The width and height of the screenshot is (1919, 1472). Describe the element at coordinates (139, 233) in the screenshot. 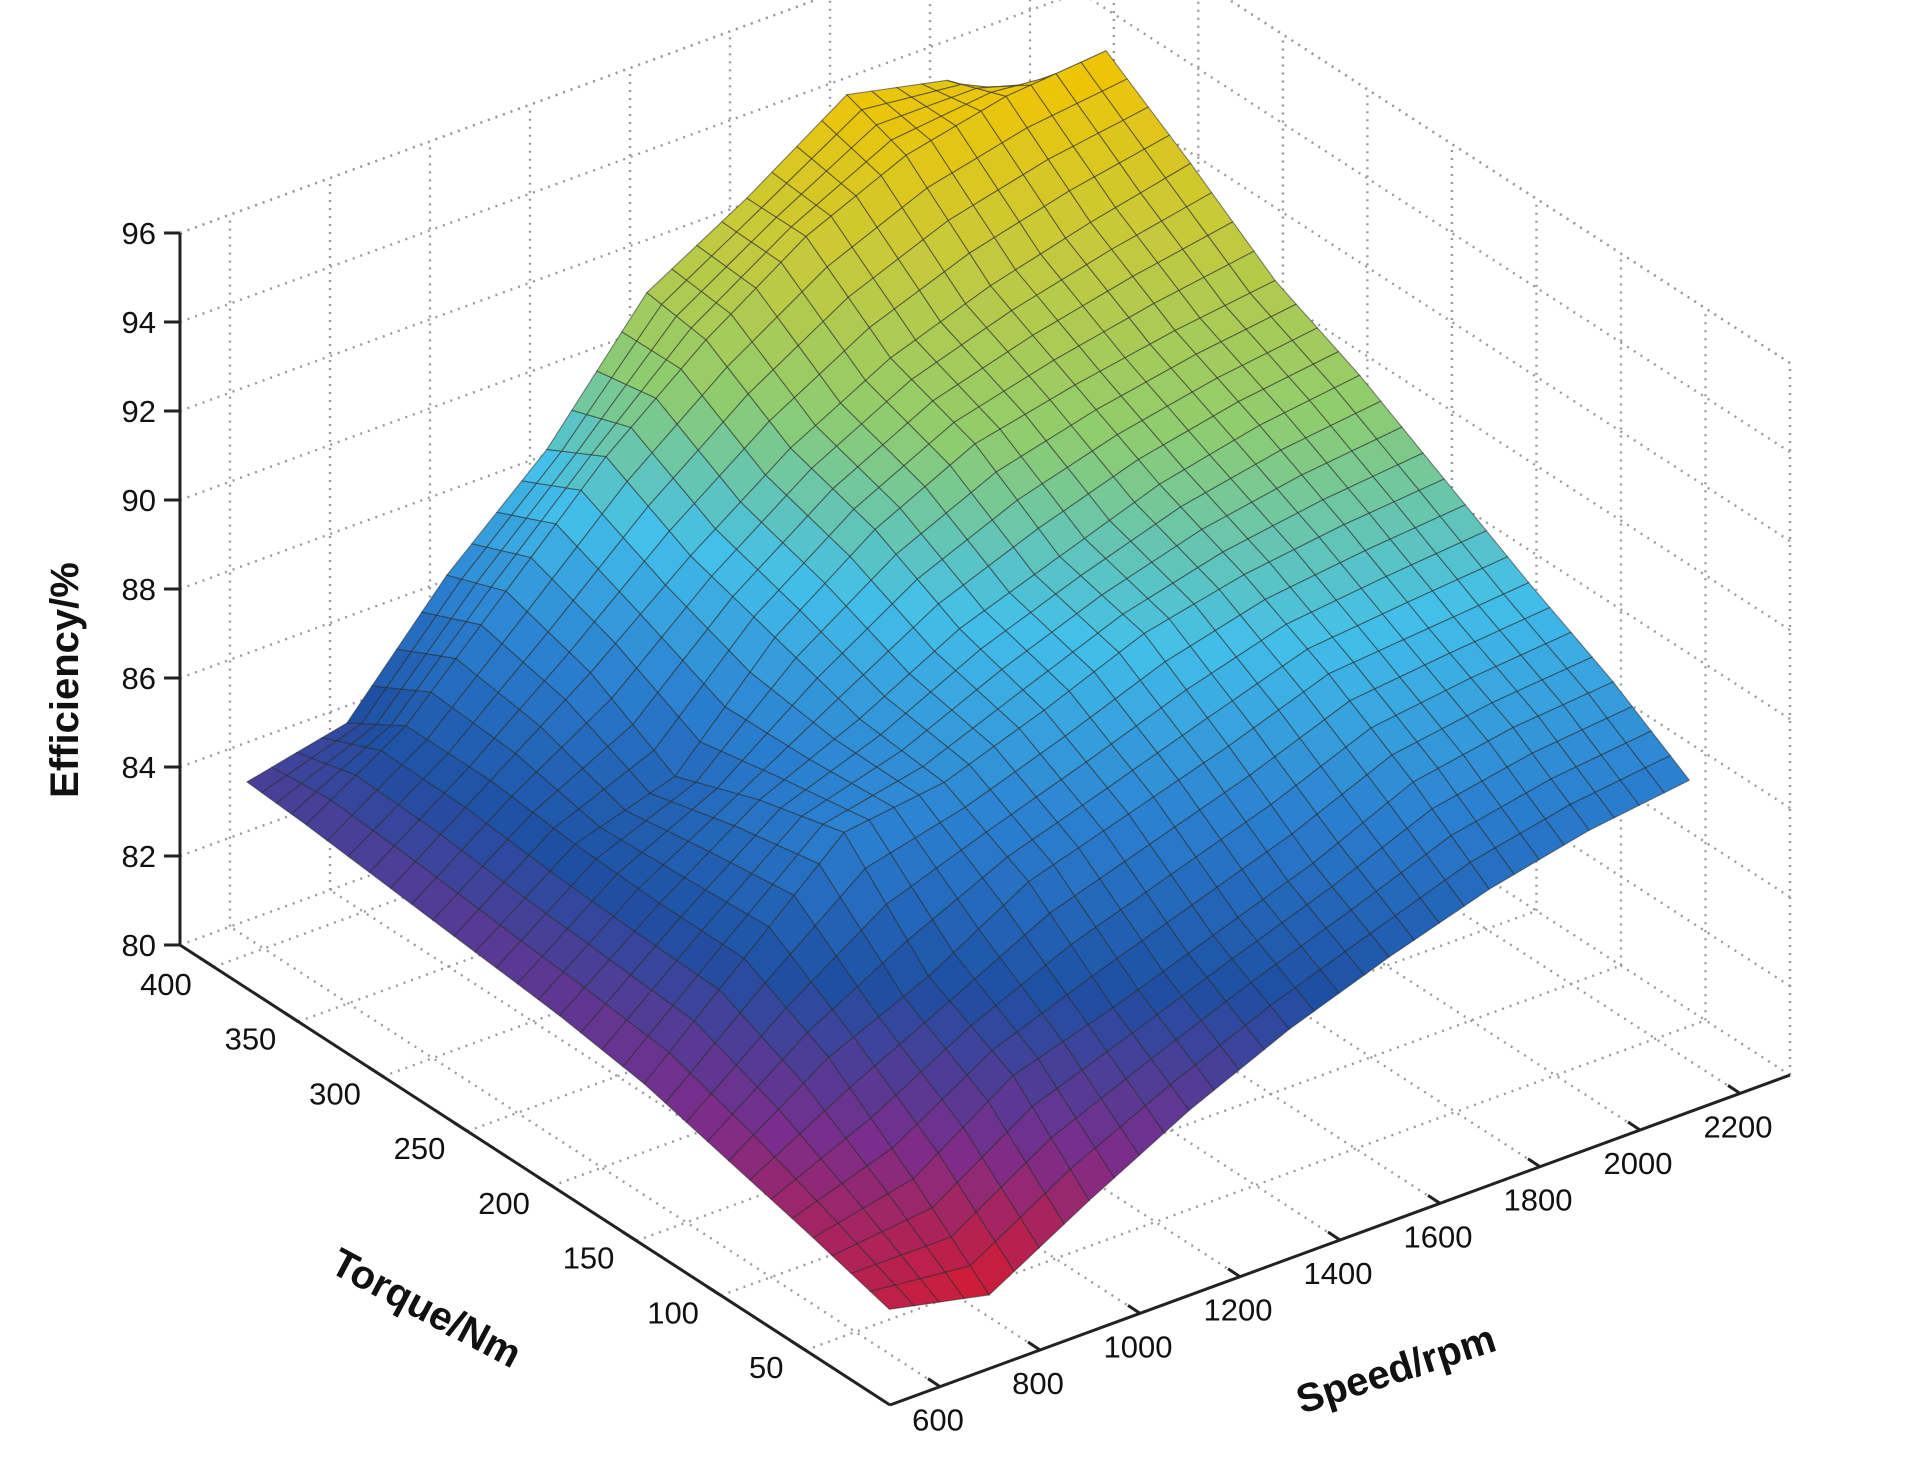

I see `z-tick-label: 96` at that location.